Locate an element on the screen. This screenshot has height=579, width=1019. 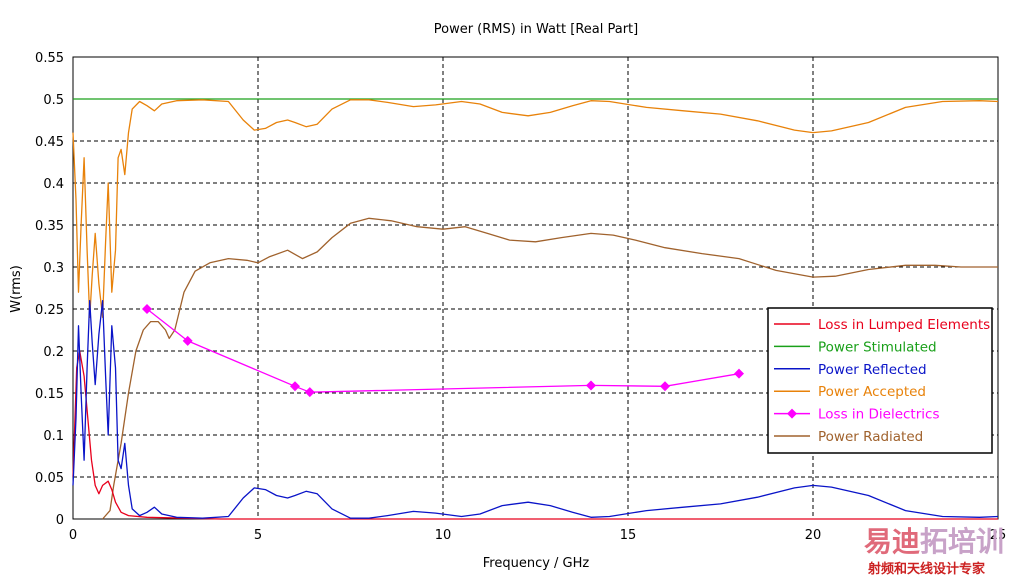
y-tick-label: 0.05 is located at coordinates (49, 478).